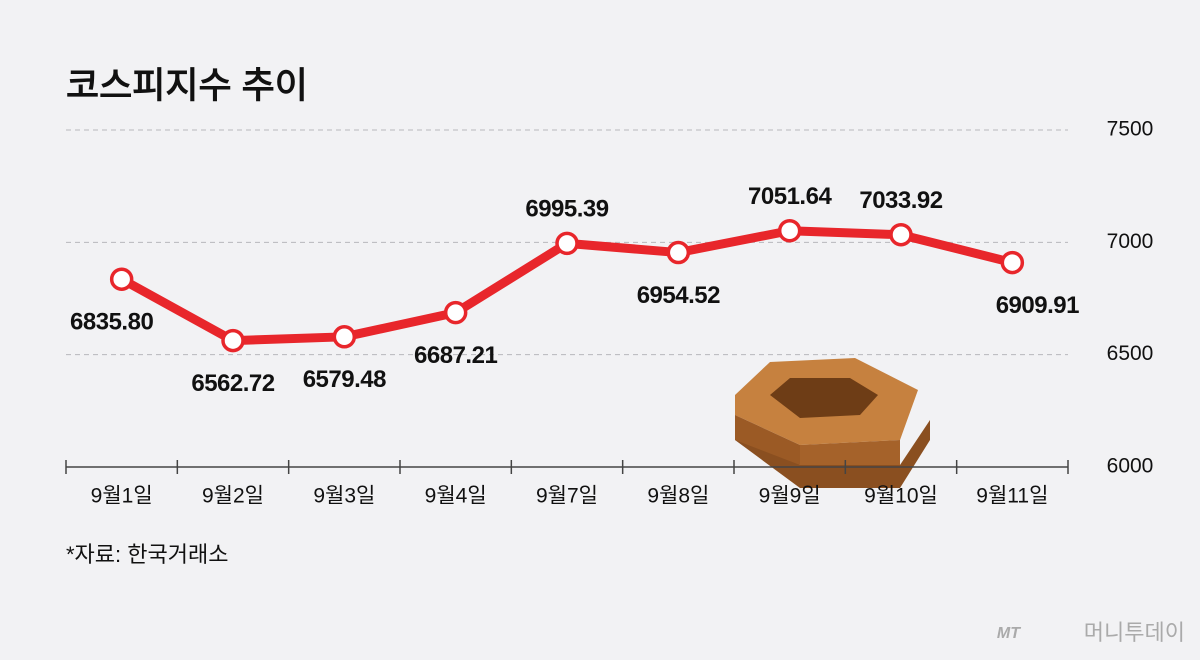  Describe the element at coordinates (344, 496) in the screenshot. I see `x-tick-label: 9월3일` at that location.